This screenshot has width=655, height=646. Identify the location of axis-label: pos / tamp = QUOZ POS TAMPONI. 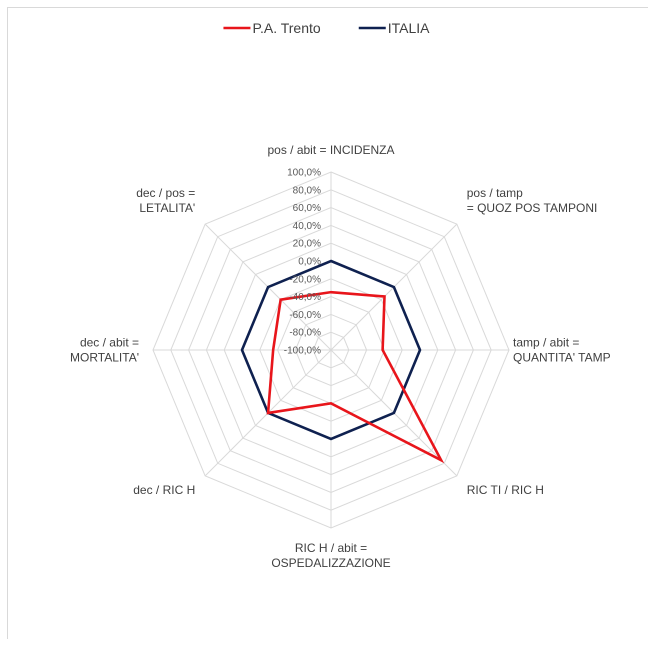
(532, 200).